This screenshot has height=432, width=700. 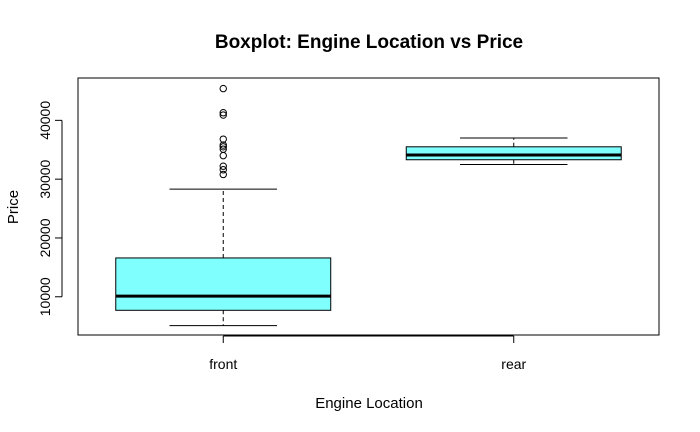 I want to click on y-axis-label: Price, so click(x=13, y=207).